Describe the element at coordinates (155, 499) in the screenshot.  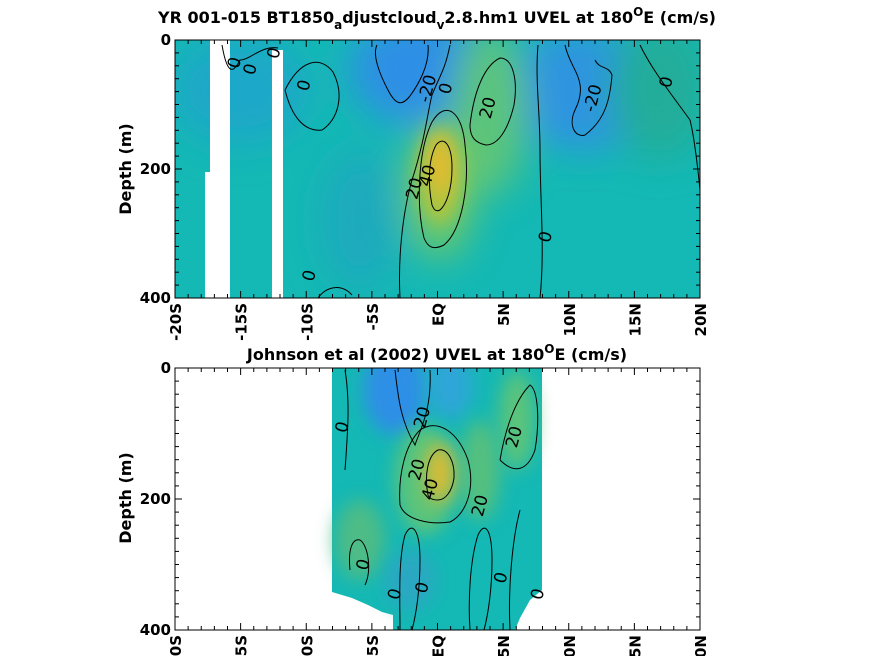
I see `bottom-y-tick-label: 200` at that location.